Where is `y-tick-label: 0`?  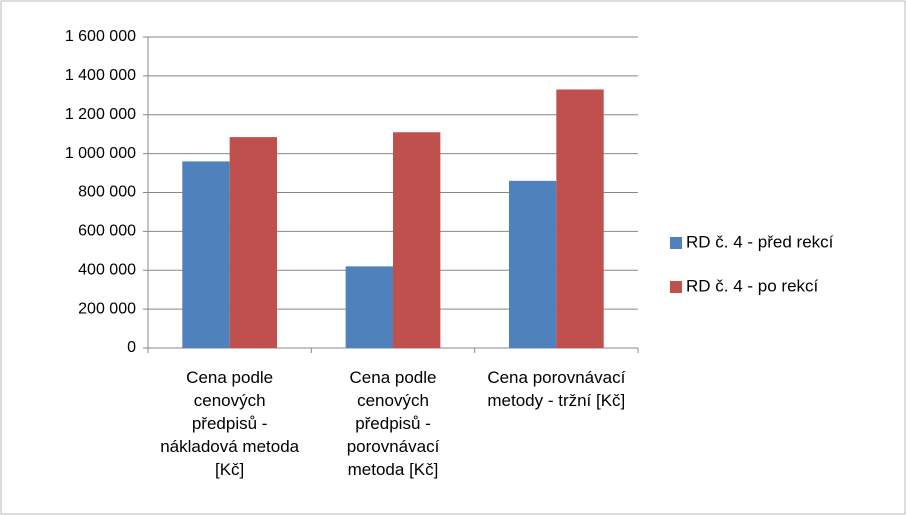
y-tick-label: 0 is located at coordinates (131, 347).